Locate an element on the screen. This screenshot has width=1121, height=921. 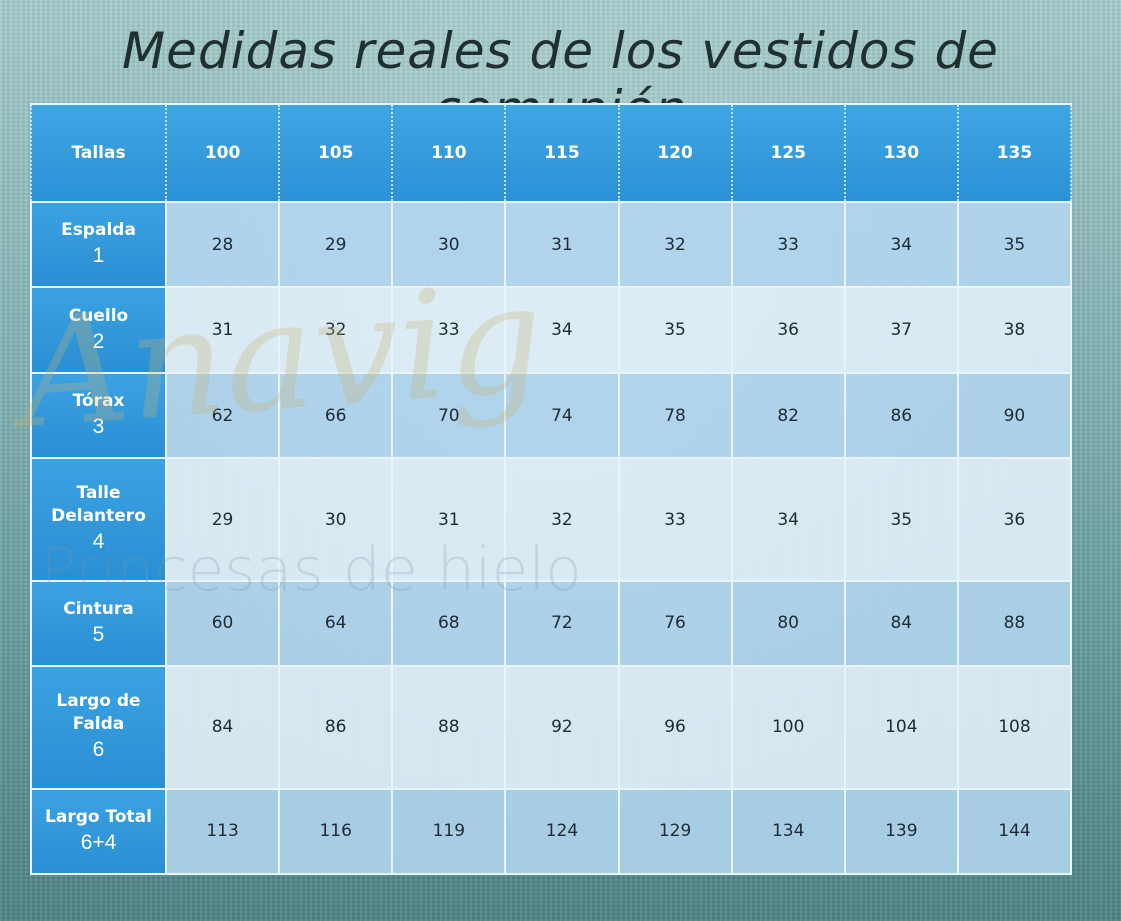
table-row: Talle Delantero 4 29 30 31 32 33 34 35 36 is located at coordinates (551, 519).